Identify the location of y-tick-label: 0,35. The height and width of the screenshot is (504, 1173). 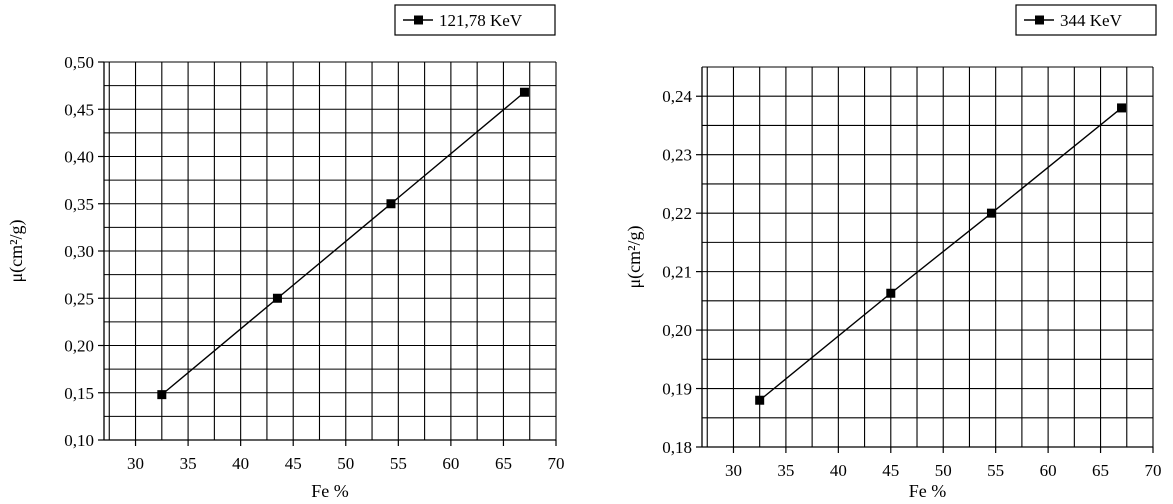
(79, 204).